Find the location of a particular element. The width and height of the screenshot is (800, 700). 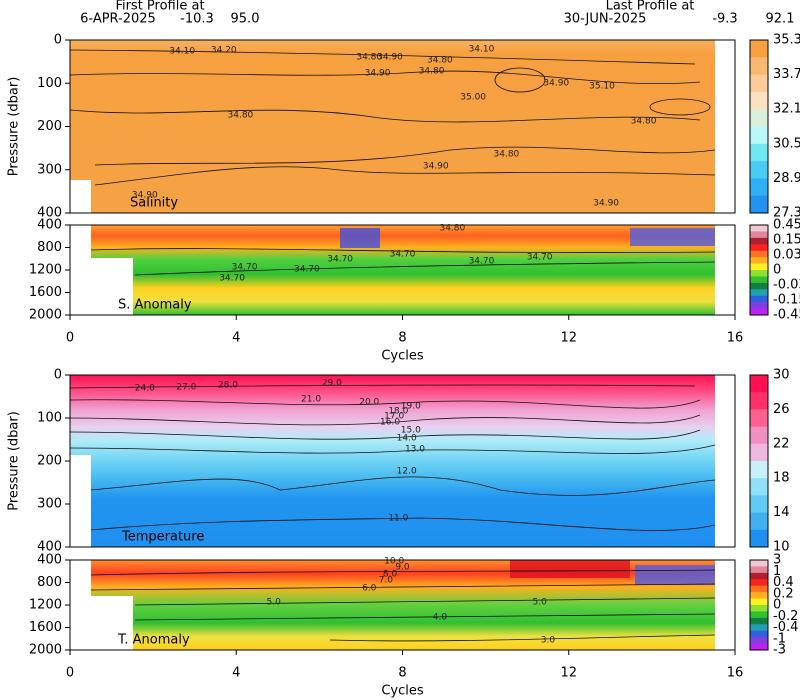

colorbar-label: 10 is located at coordinates (781, 547).